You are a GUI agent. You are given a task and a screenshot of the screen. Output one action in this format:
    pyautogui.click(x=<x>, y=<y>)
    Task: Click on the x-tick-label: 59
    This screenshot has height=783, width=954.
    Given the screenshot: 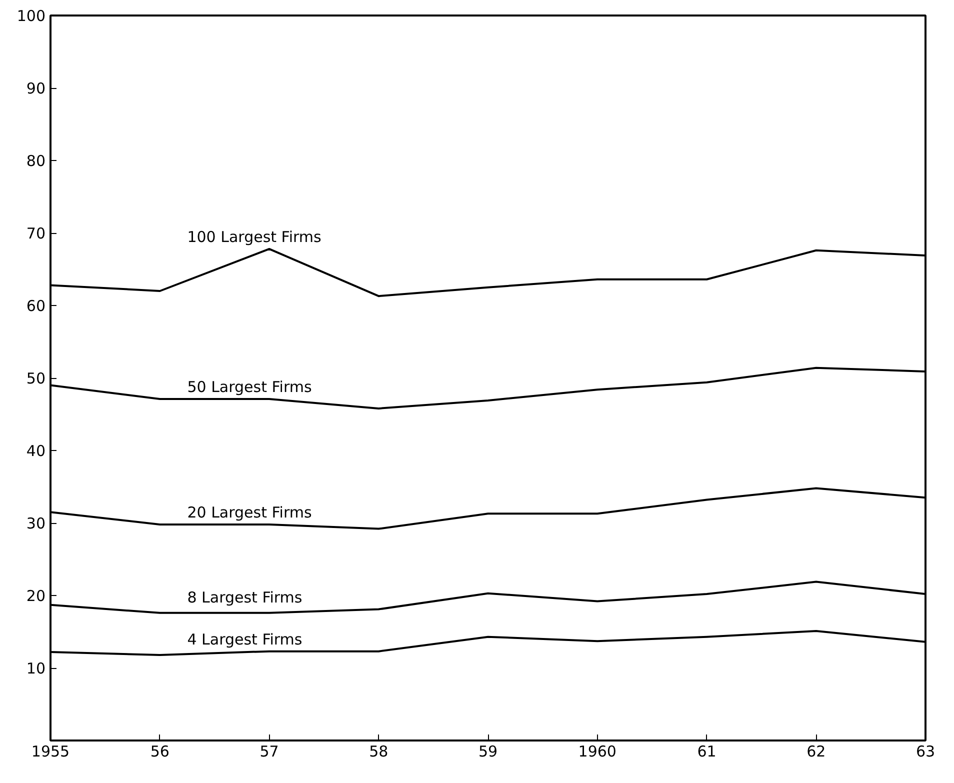 What is the action you would take?
    pyautogui.click(x=488, y=751)
    